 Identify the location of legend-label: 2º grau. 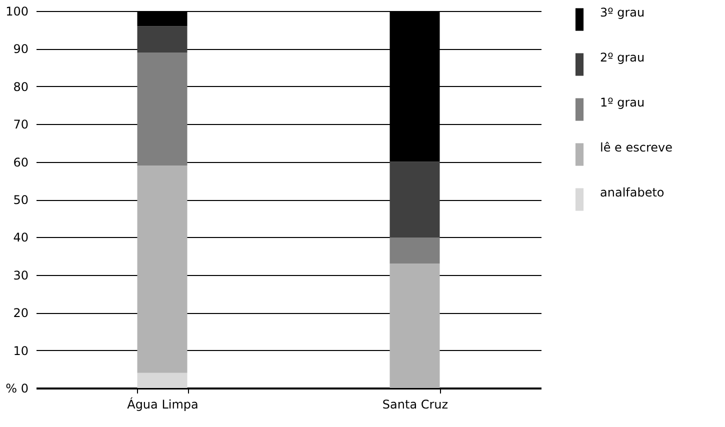
(622, 57).